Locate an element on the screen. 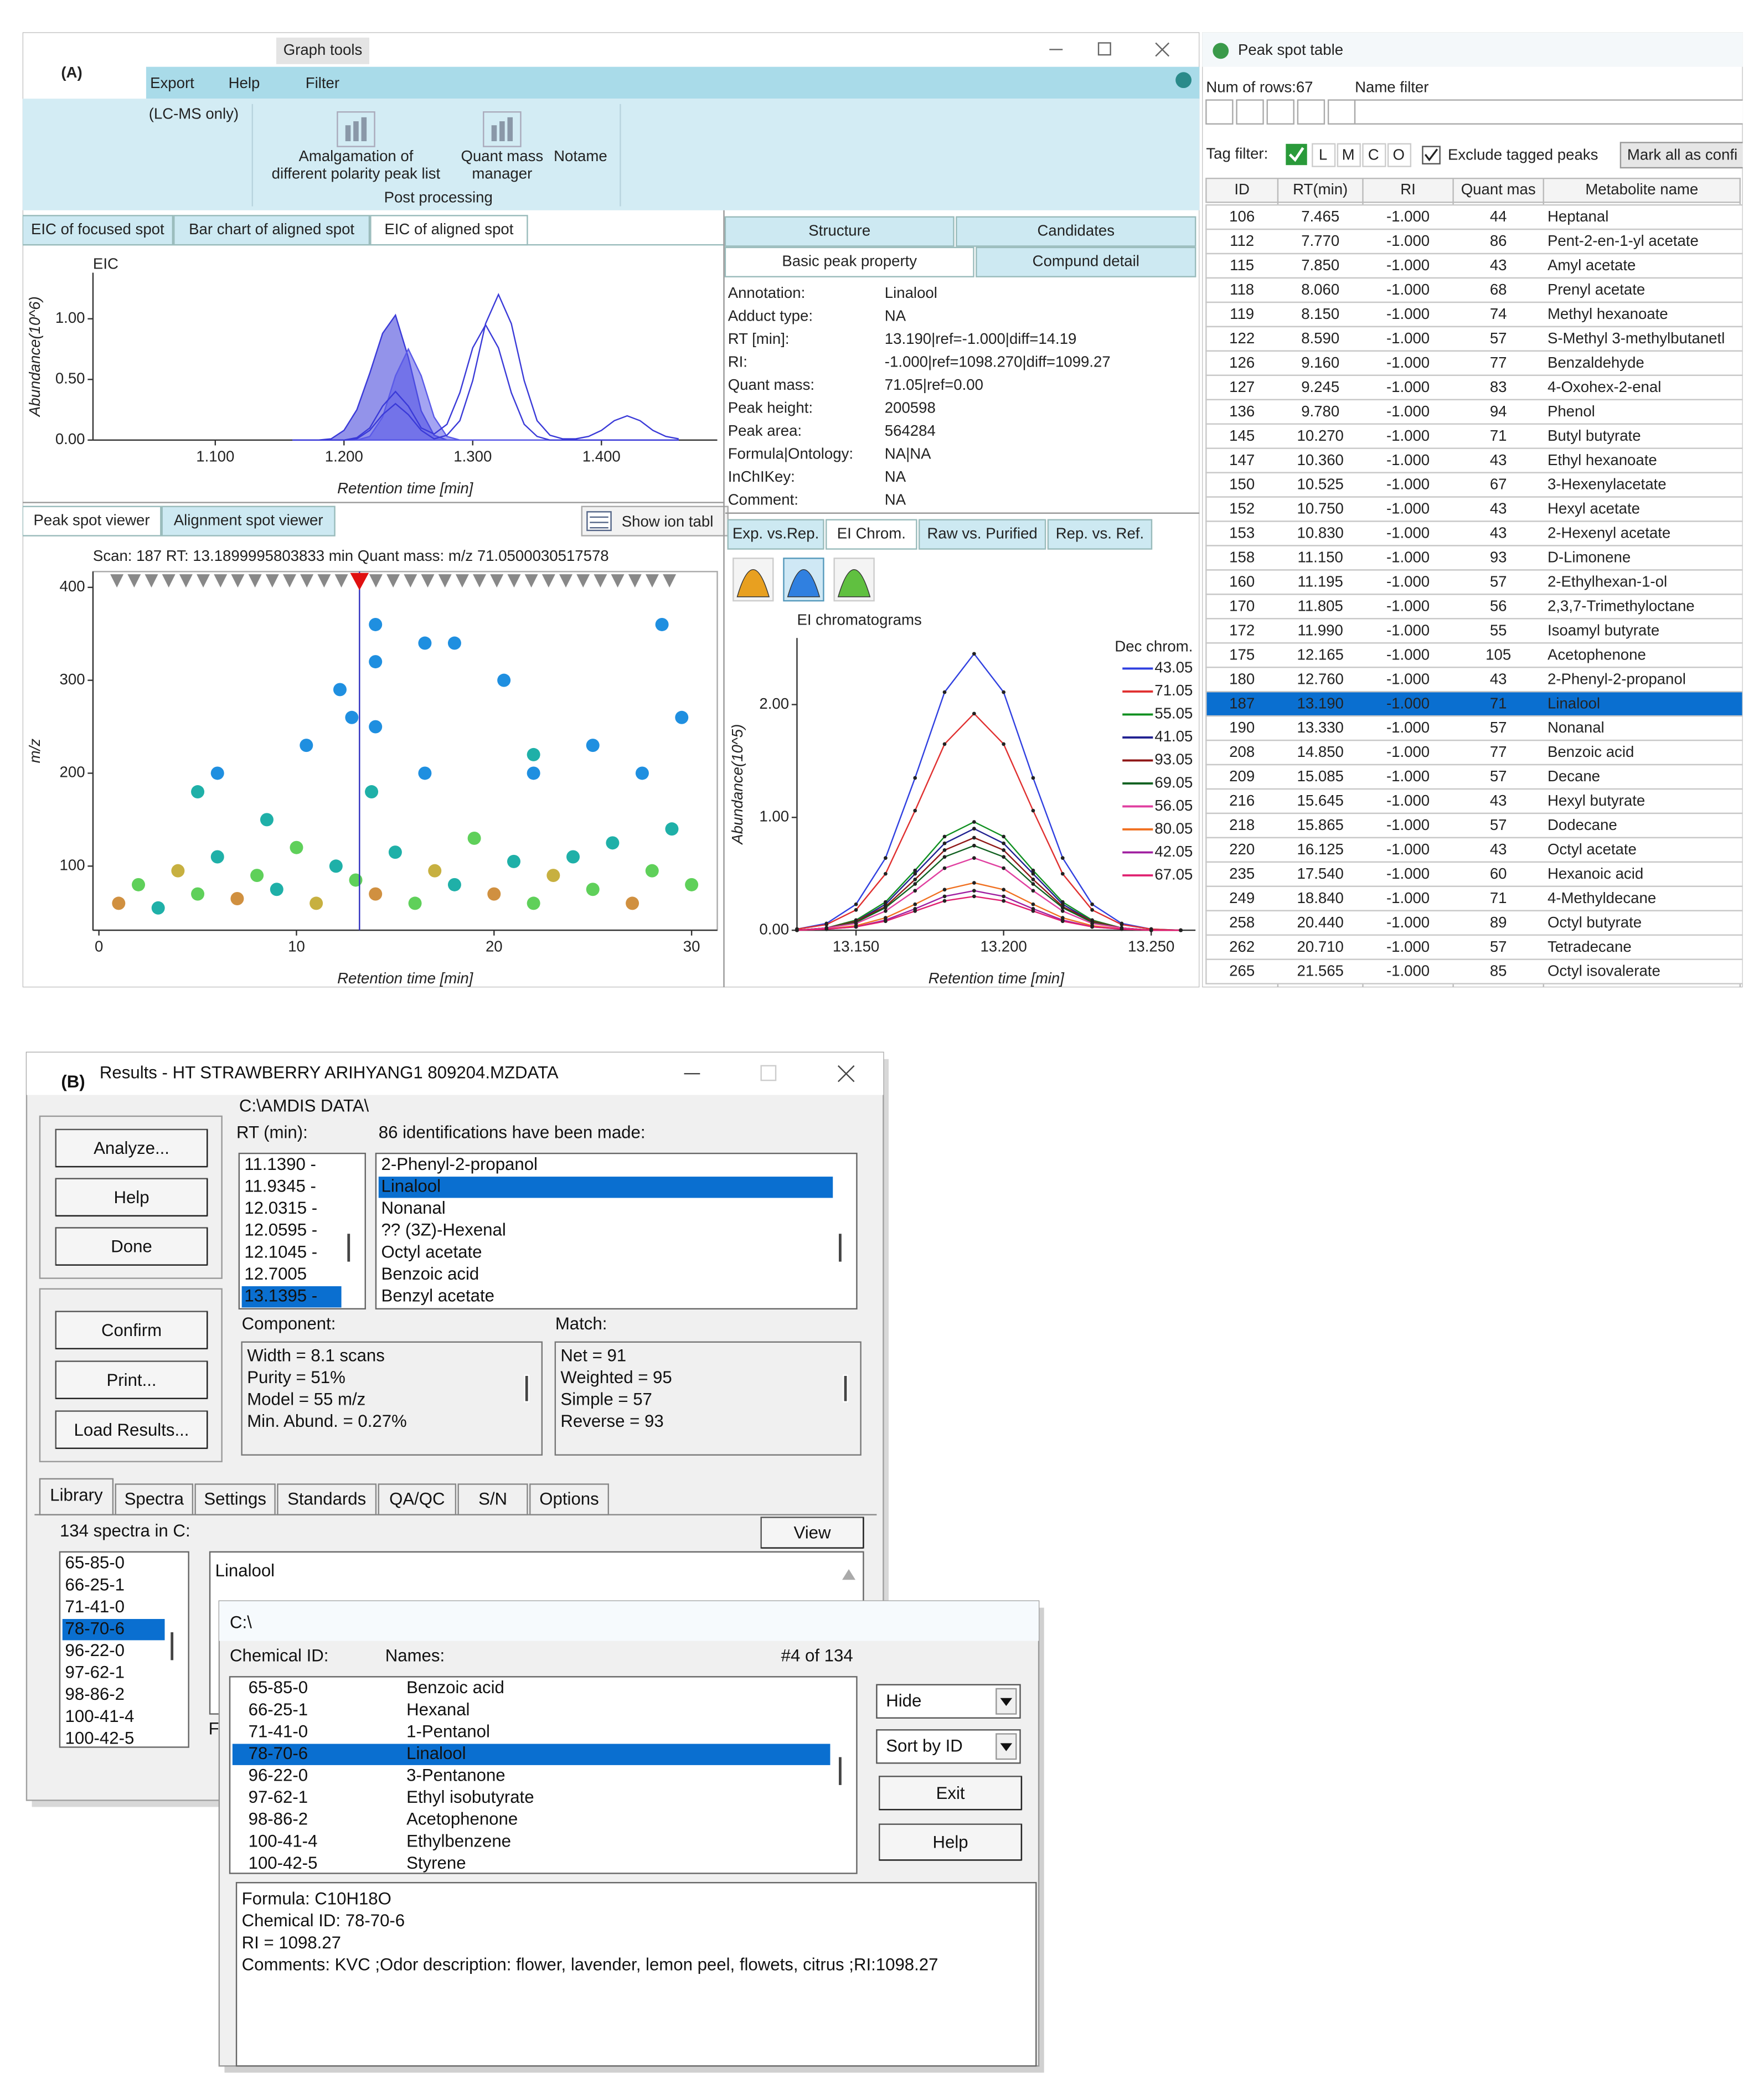  app-icon is located at coordinates (1183, 81).